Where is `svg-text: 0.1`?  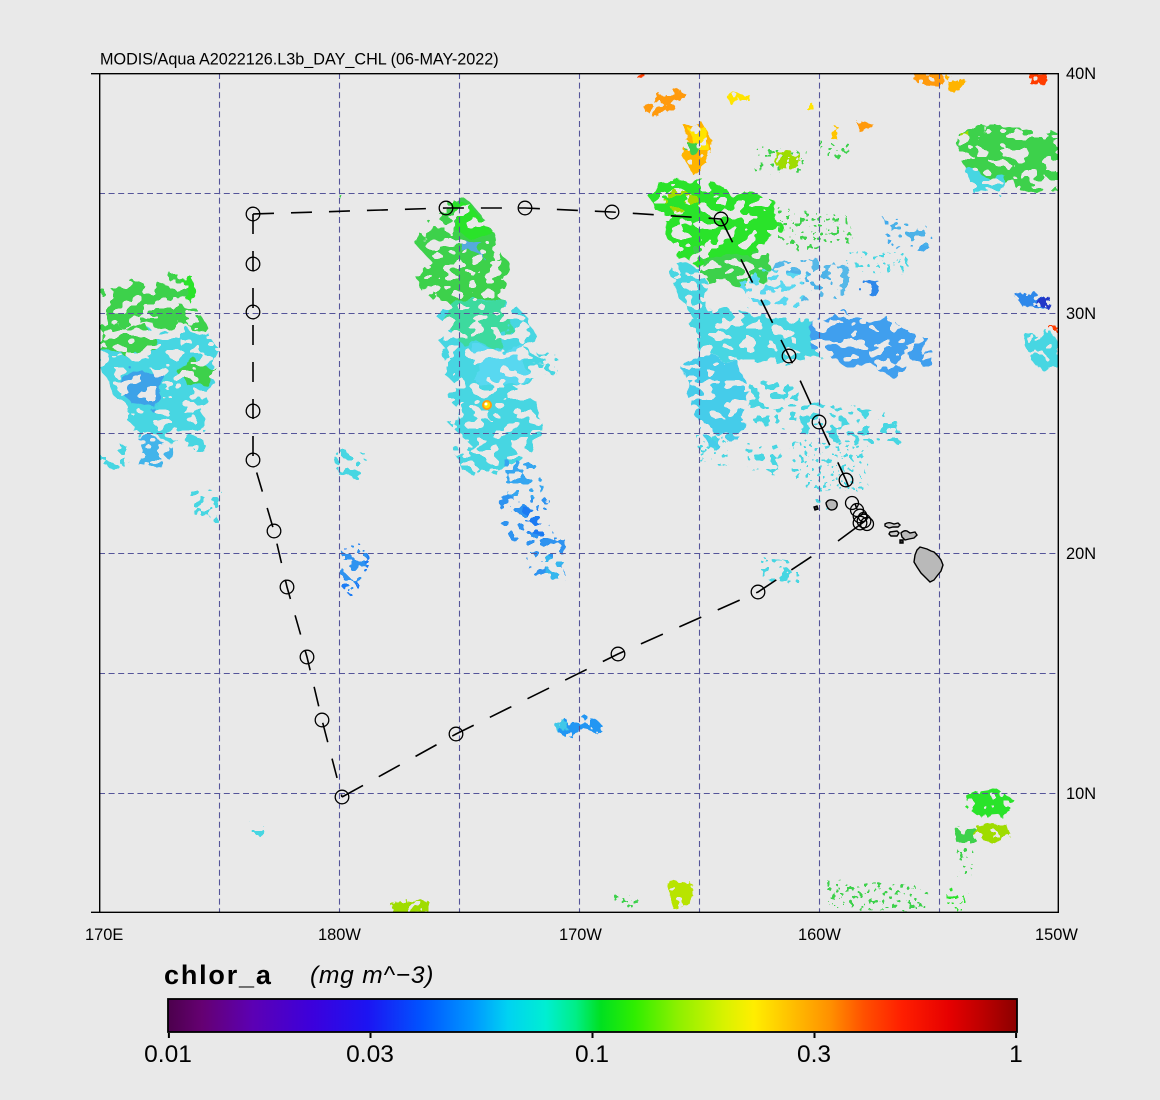
svg-text: 0.1 is located at coordinates (592, 1054).